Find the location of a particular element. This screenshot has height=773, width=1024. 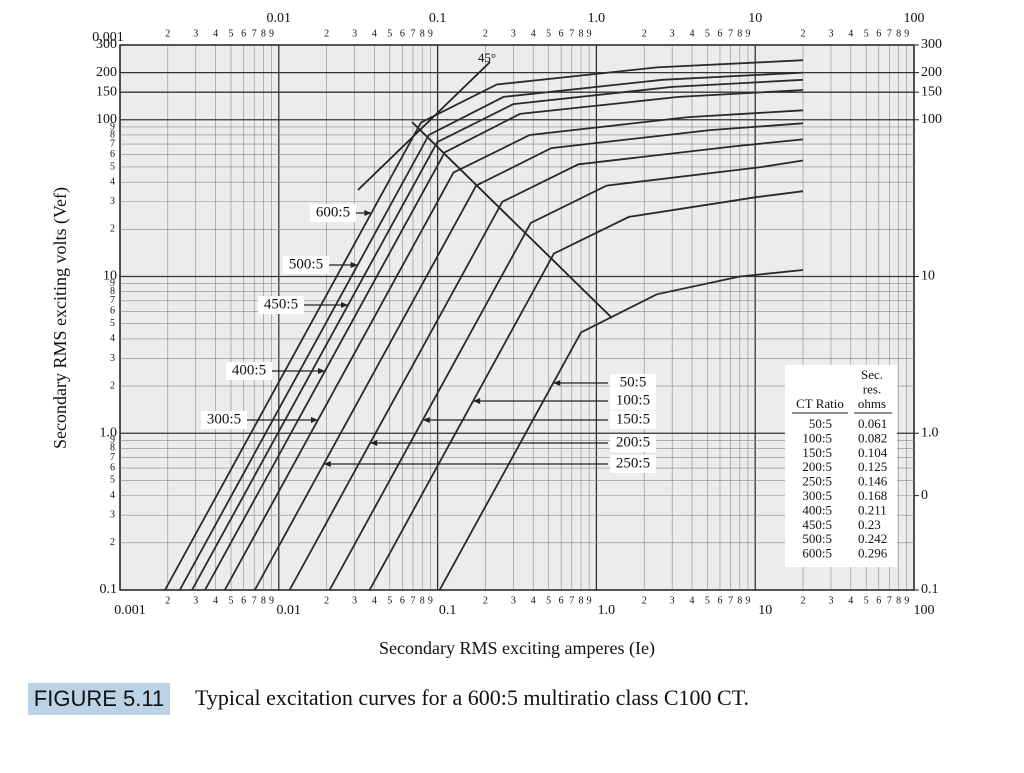

y-tick-label: 1.0 is located at coordinates (109, 432).